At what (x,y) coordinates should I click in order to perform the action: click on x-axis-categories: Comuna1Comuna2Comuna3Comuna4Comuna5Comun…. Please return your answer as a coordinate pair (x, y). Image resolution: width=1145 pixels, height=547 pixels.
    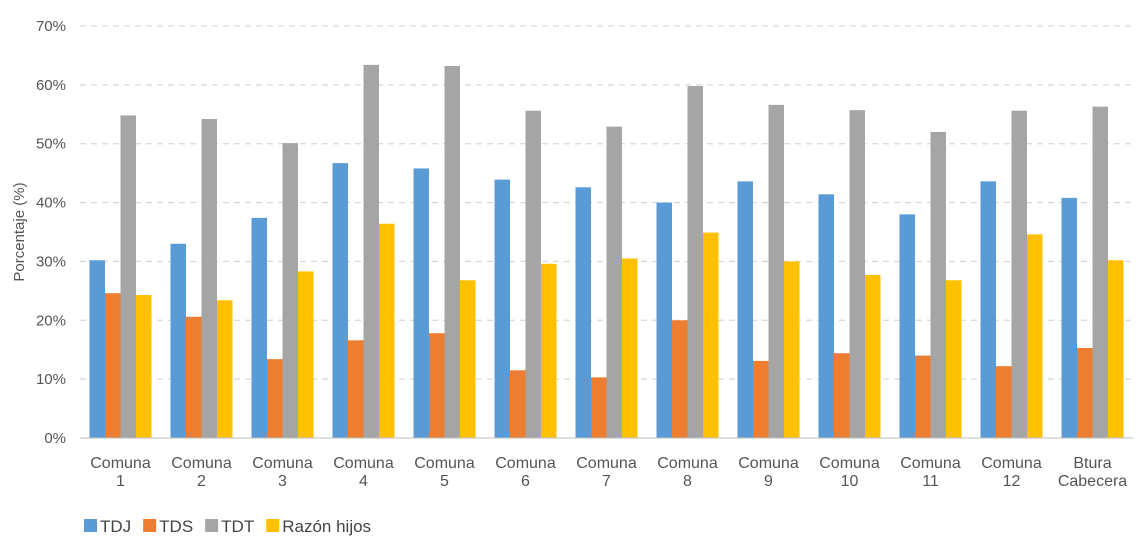
    Looking at the image, I should click on (608, 472).